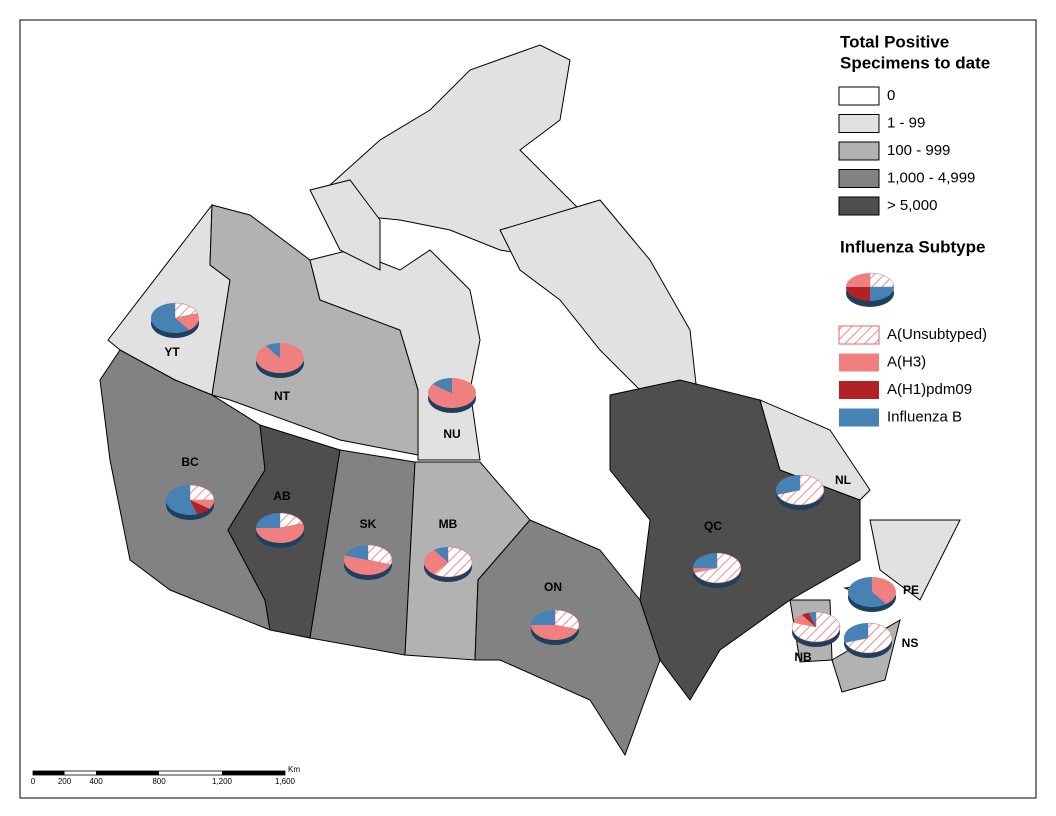  What do you see at coordinates (368, 524) in the screenshot?
I see `province-label: SK` at bounding box center [368, 524].